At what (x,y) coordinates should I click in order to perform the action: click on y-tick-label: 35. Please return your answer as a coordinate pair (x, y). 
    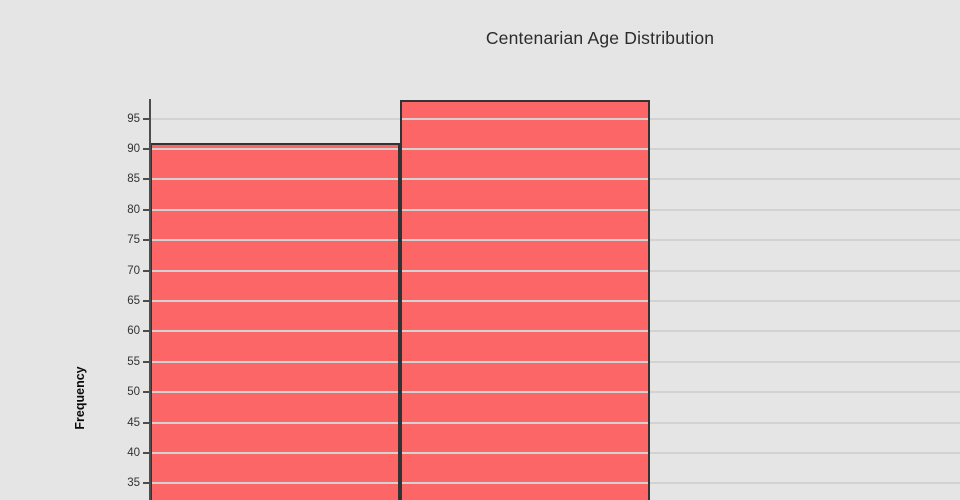
    Looking at the image, I should click on (133, 483).